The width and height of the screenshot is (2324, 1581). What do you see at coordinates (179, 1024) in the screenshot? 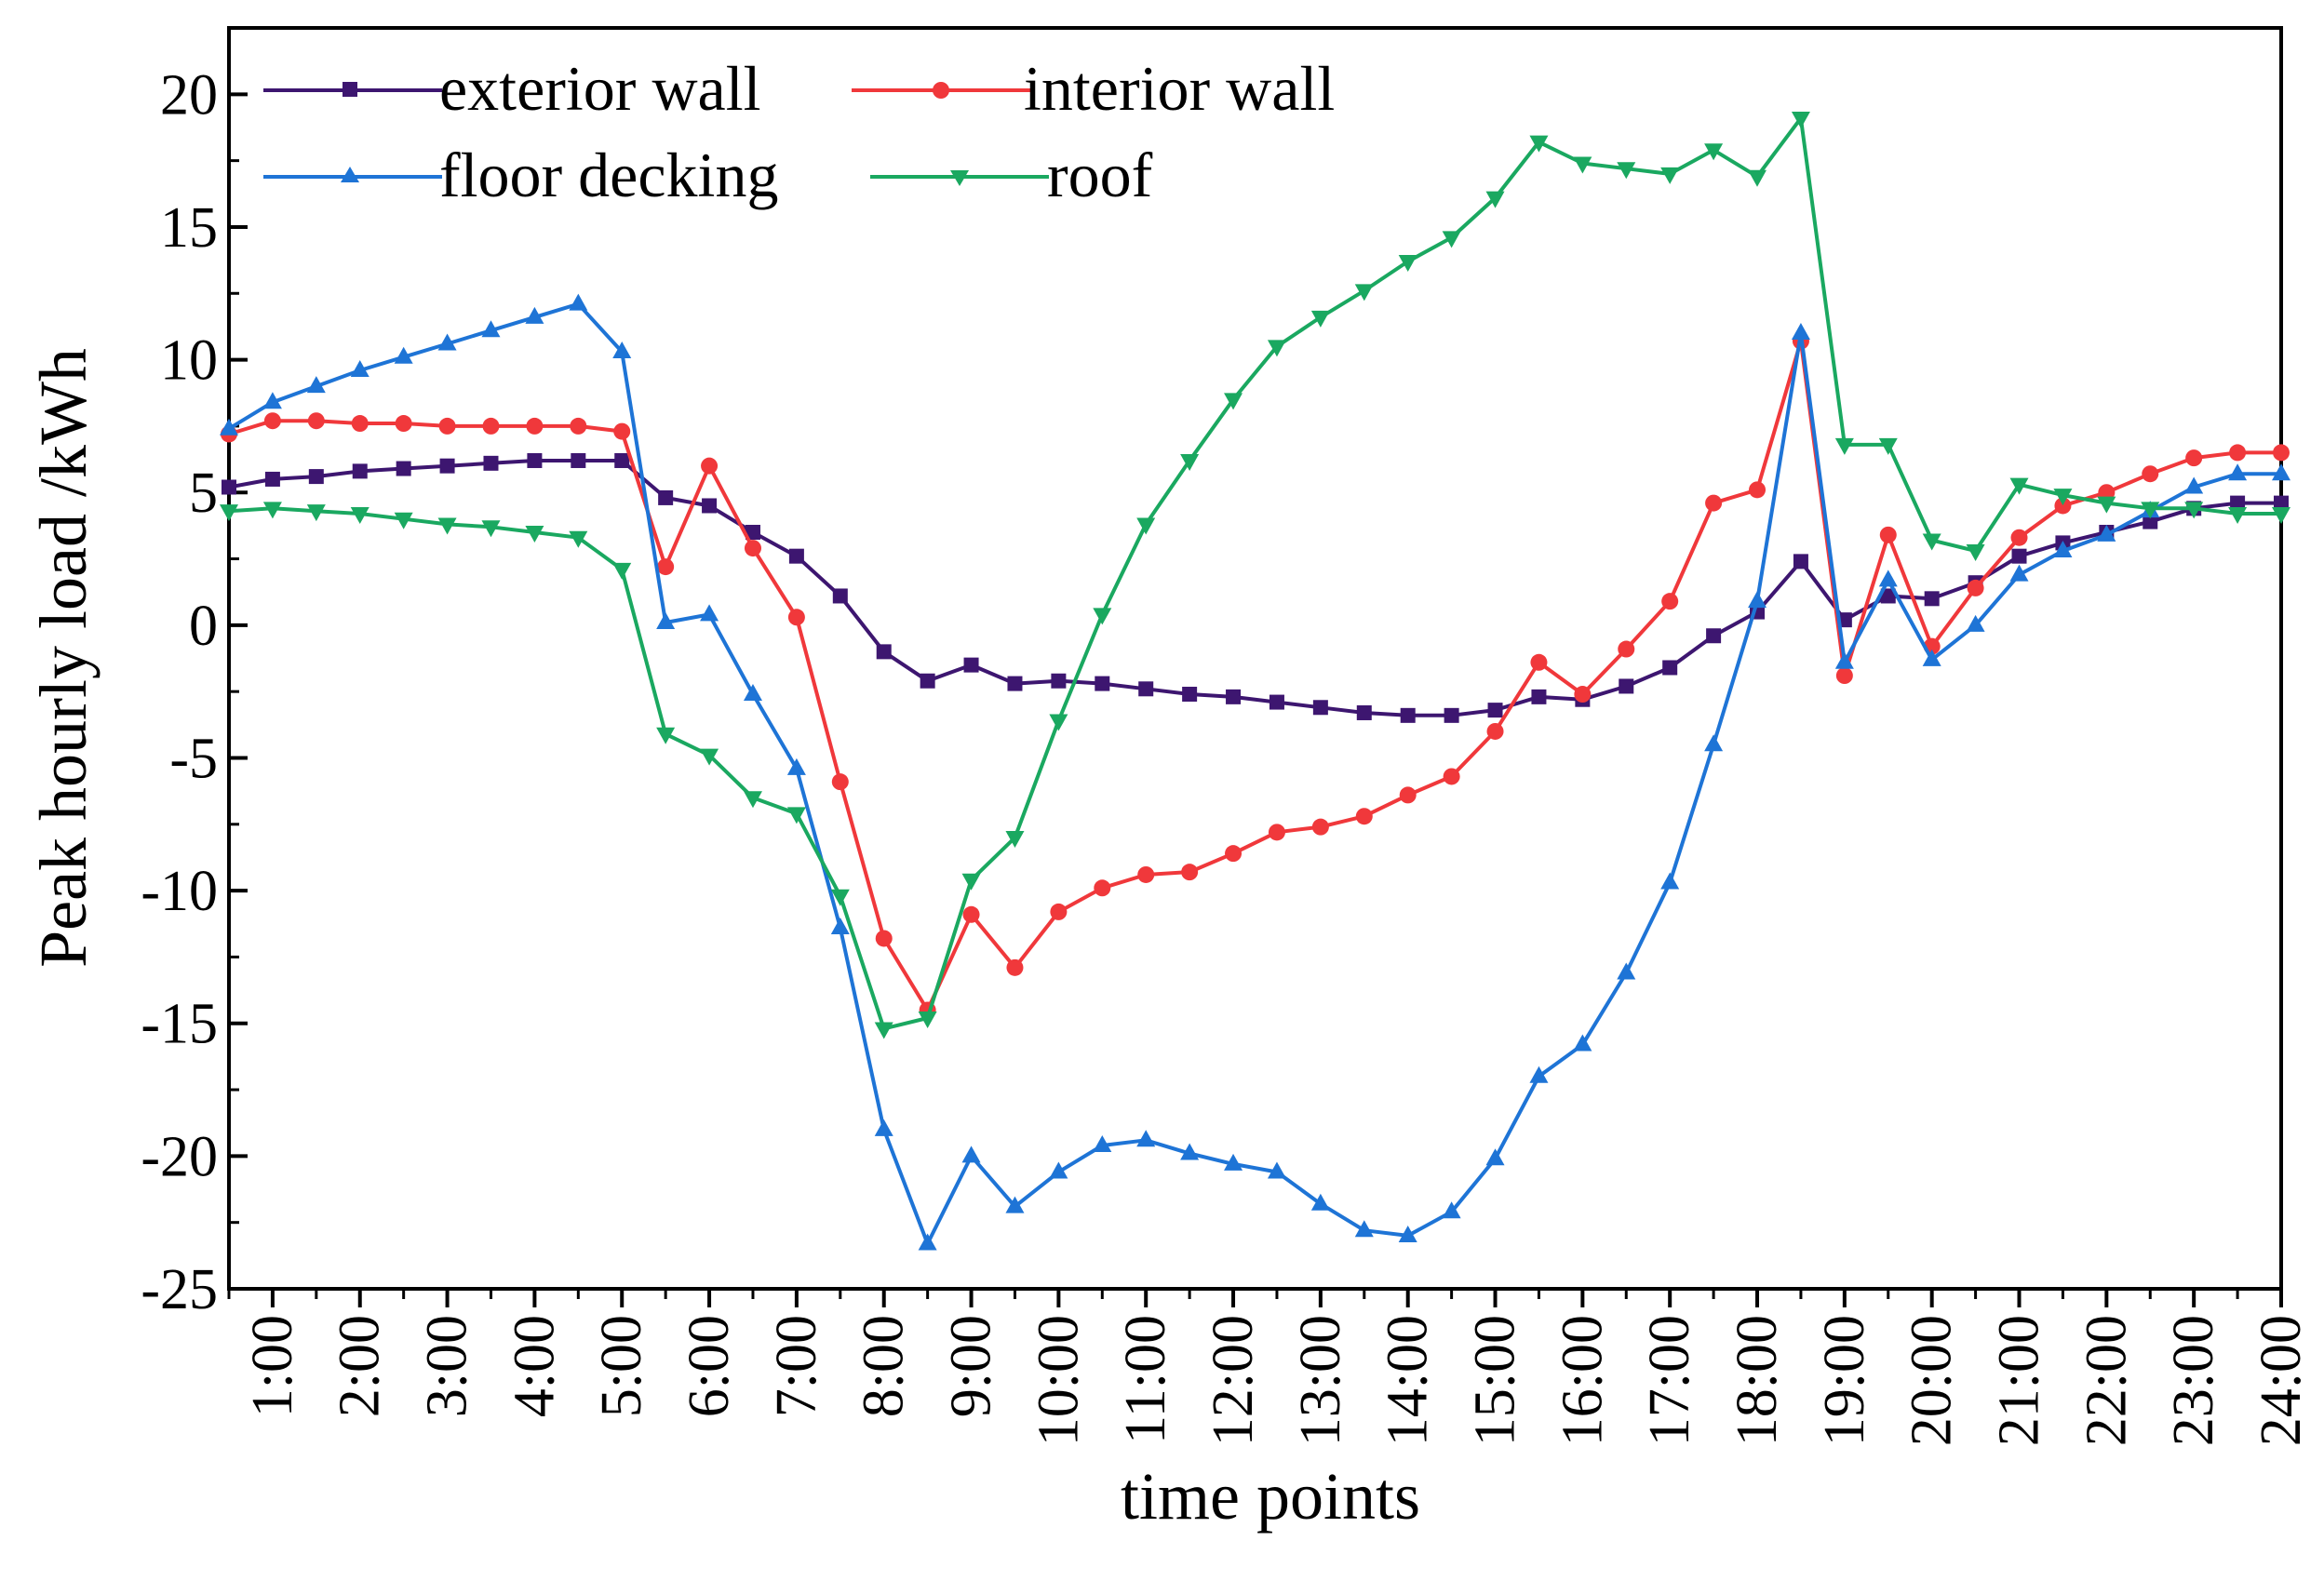
I see `y-tick-label: -15` at bounding box center [179, 1024].